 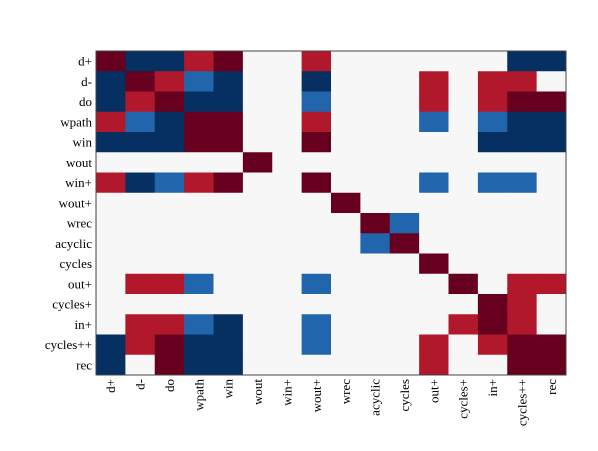 I want to click on heatmap-cell-wout+-wrec, so click(x=346, y=203).